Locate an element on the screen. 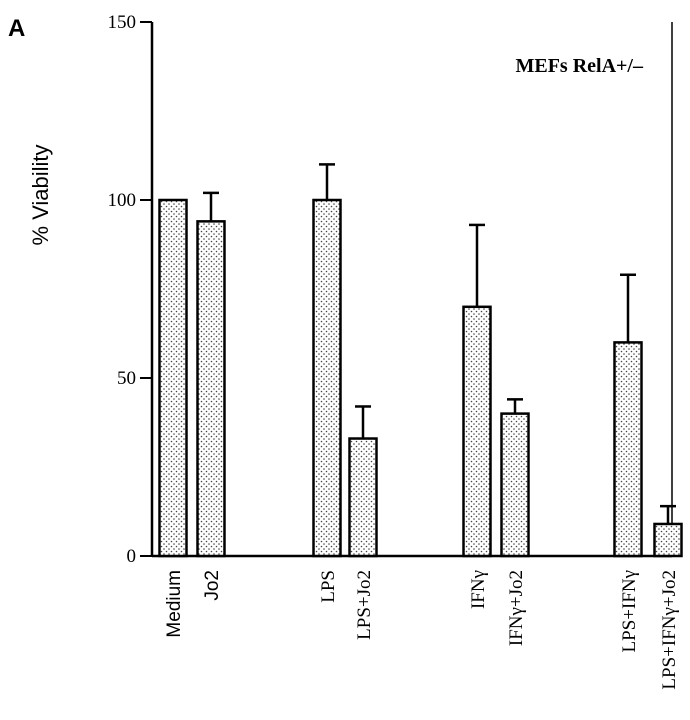  category-label: Medium is located at coordinates (174, 604).